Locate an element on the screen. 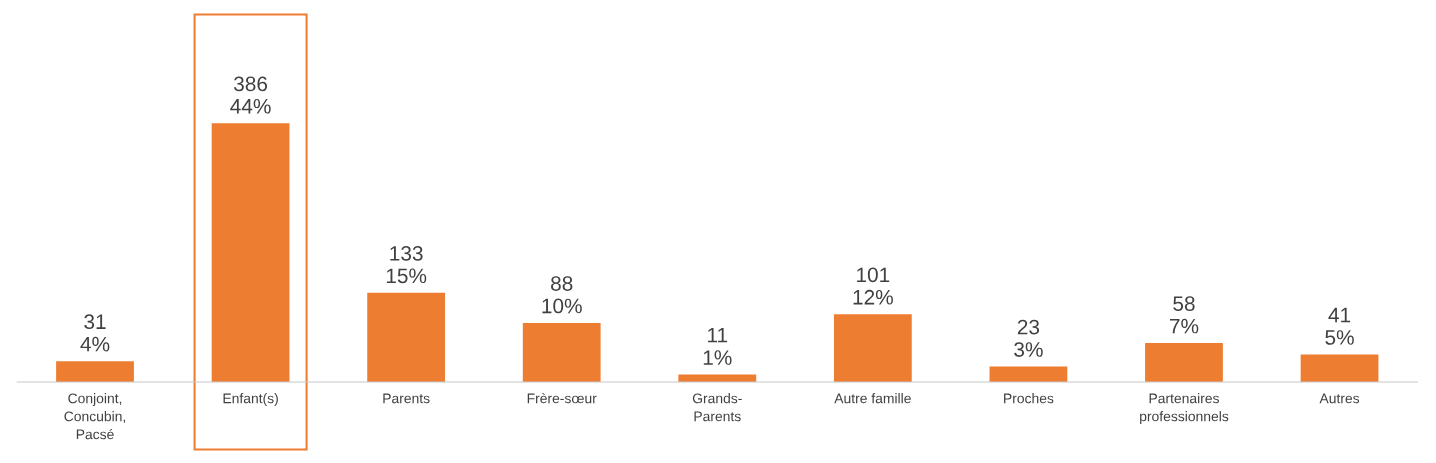  x-tick-label: Partenaires professionnels is located at coordinates (1184, 409).